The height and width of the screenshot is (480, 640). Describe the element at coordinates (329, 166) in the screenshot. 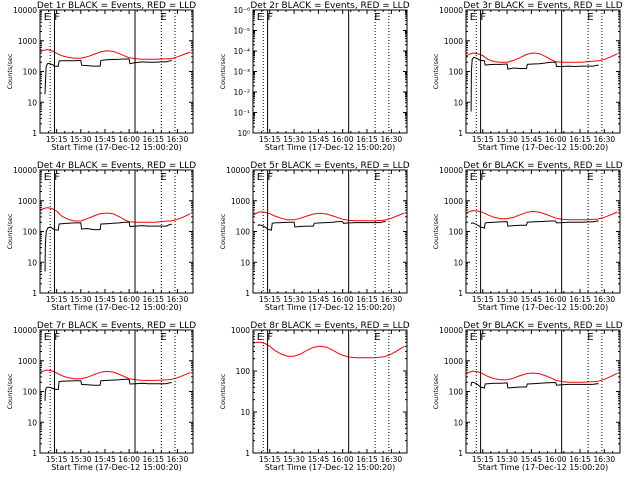

I see `panel-title: Det 5r BLACK = Events, RED = LLD` at that location.